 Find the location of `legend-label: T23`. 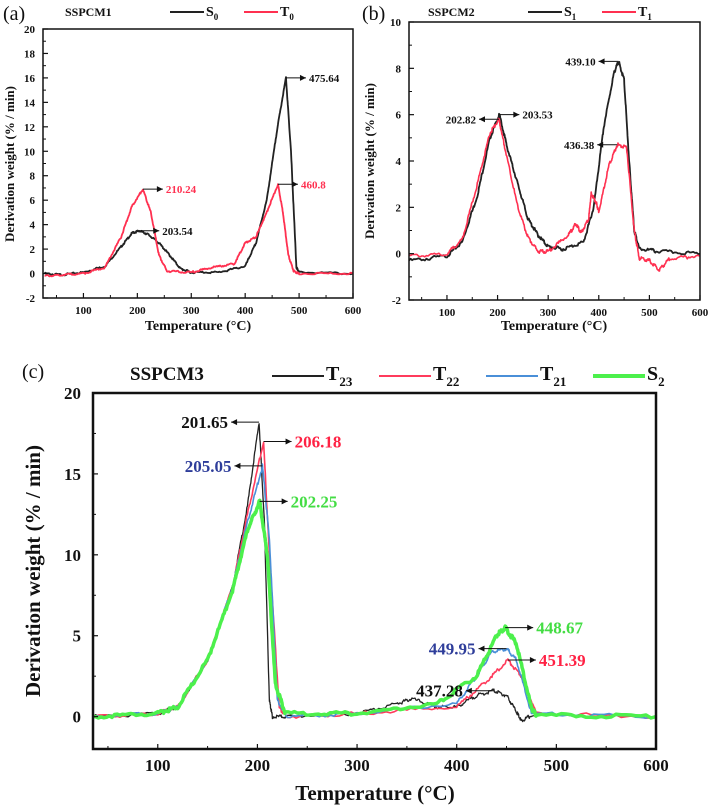

legend-label: T23 is located at coordinates (339, 376).